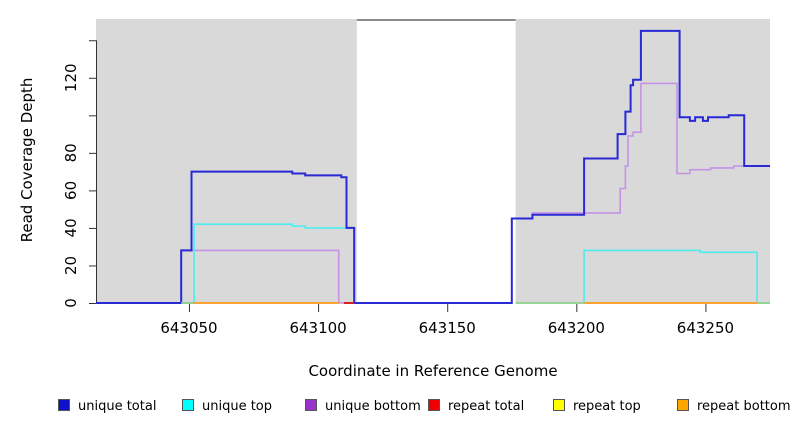  I want to click on legend-item-unique-total: unique total, so click(107, 406).